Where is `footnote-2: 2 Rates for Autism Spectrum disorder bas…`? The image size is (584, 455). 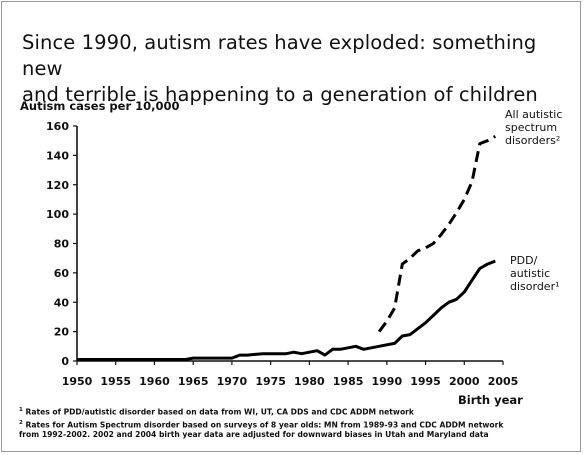 footnote-2: 2 Rates for Autism Spectrum disorder bas… is located at coordinates (299, 424).